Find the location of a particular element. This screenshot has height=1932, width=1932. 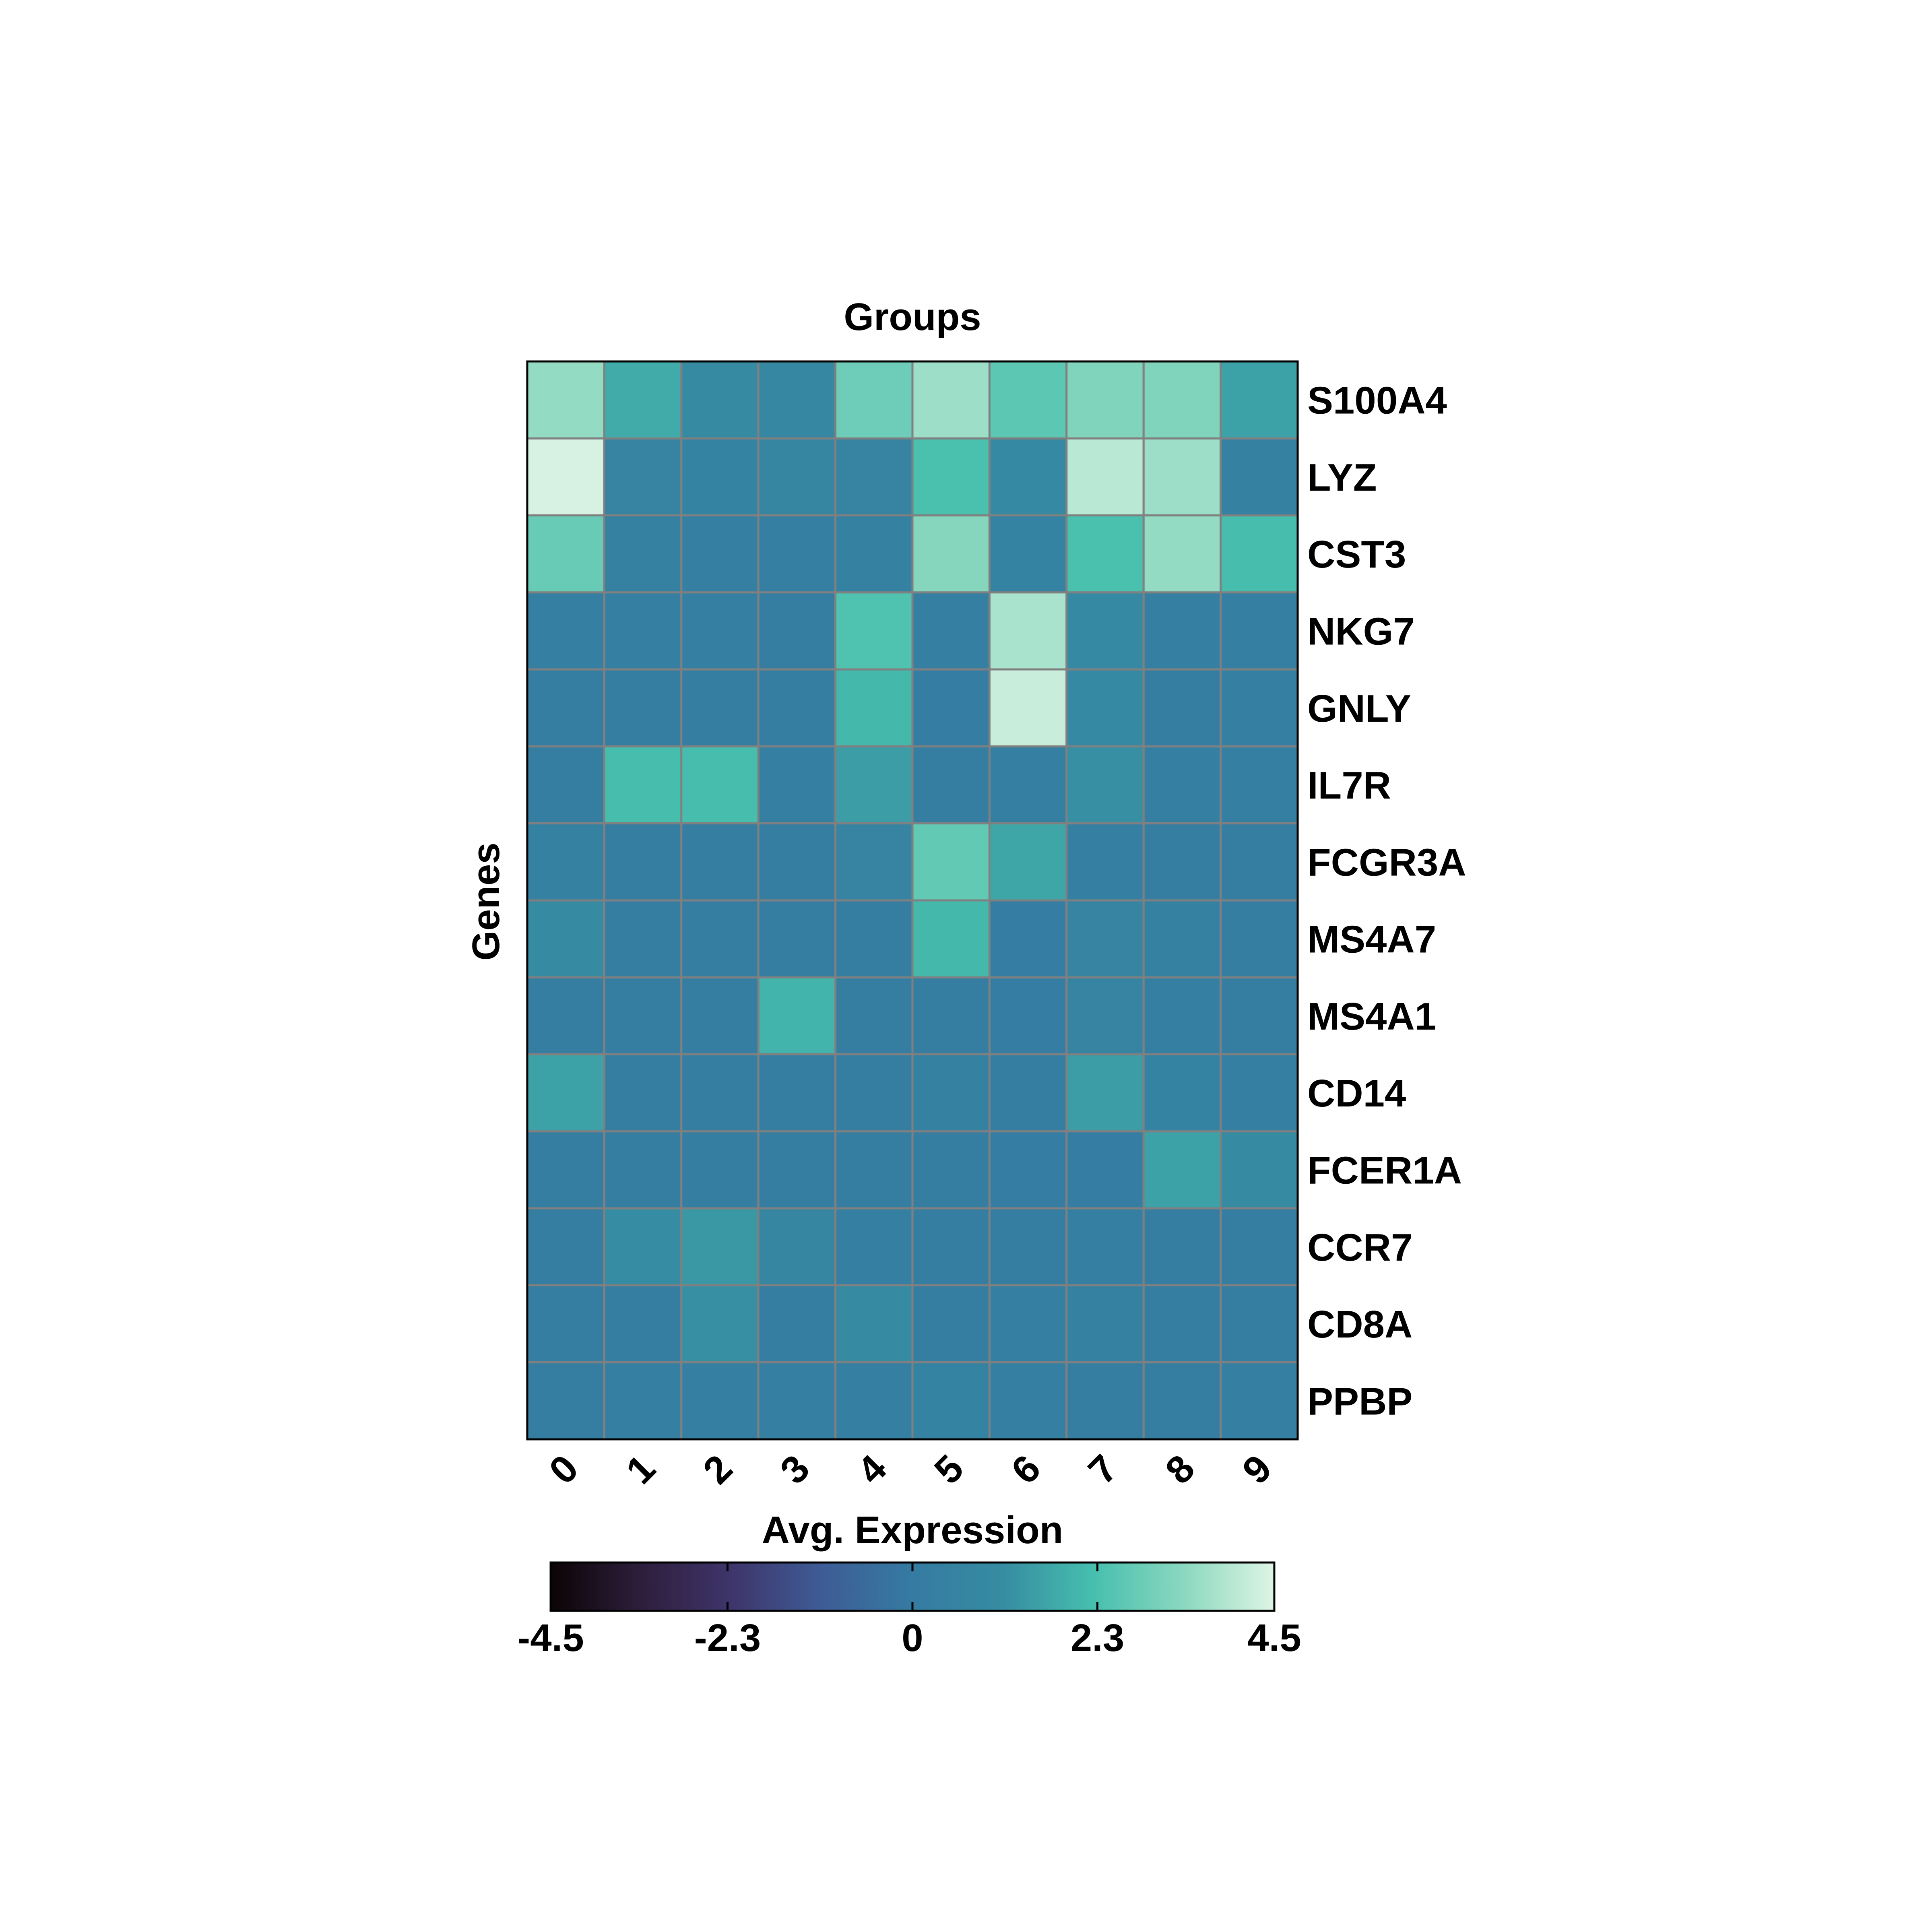

y-tick-label: PPBP is located at coordinates (1359, 1401).